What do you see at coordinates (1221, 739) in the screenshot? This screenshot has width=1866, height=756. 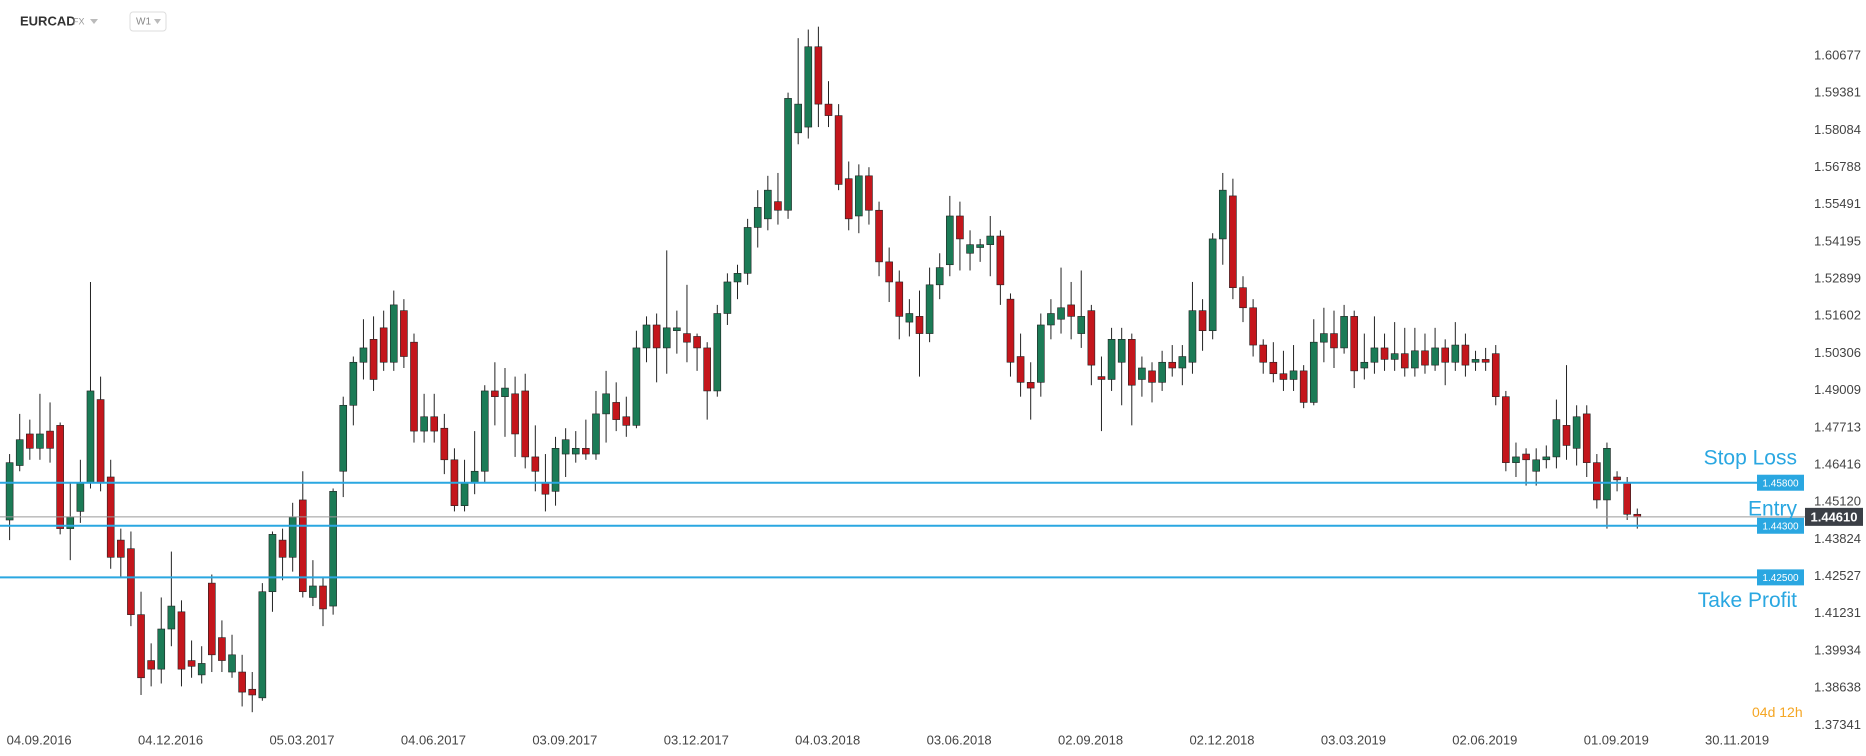 I see `x-tick-label: 02.12.2018` at bounding box center [1221, 739].